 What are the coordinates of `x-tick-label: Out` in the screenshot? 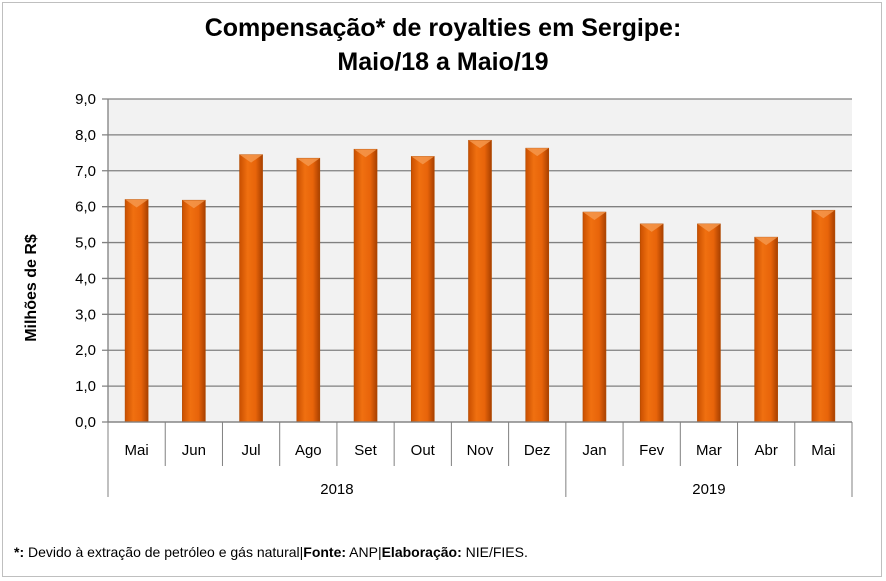 It's located at (423, 450).